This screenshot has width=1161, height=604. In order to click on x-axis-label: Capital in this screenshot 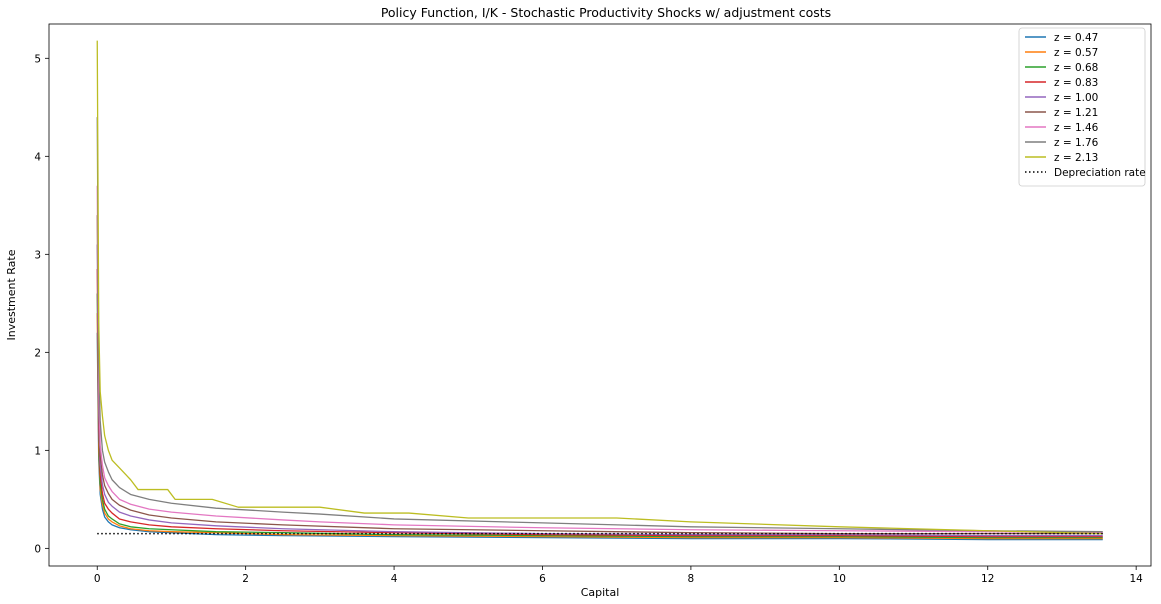, I will do `click(600, 592)`.